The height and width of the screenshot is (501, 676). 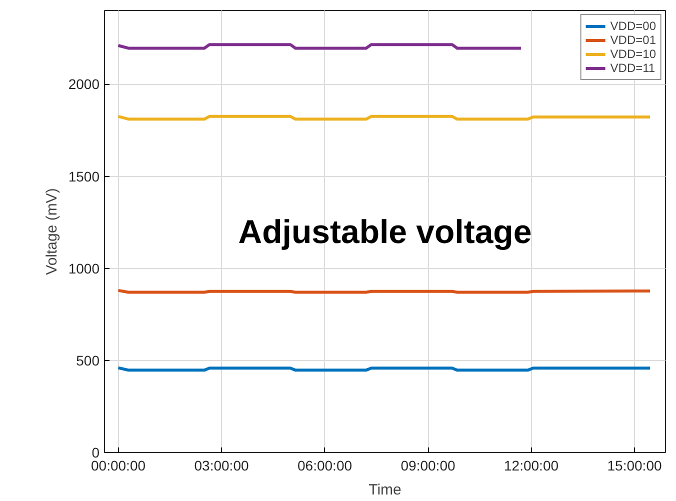 What do you see at coordinates (385, 231) in the screenshot?
I see `annotation: Adjustable voltage` at bounding box center [385, 231].